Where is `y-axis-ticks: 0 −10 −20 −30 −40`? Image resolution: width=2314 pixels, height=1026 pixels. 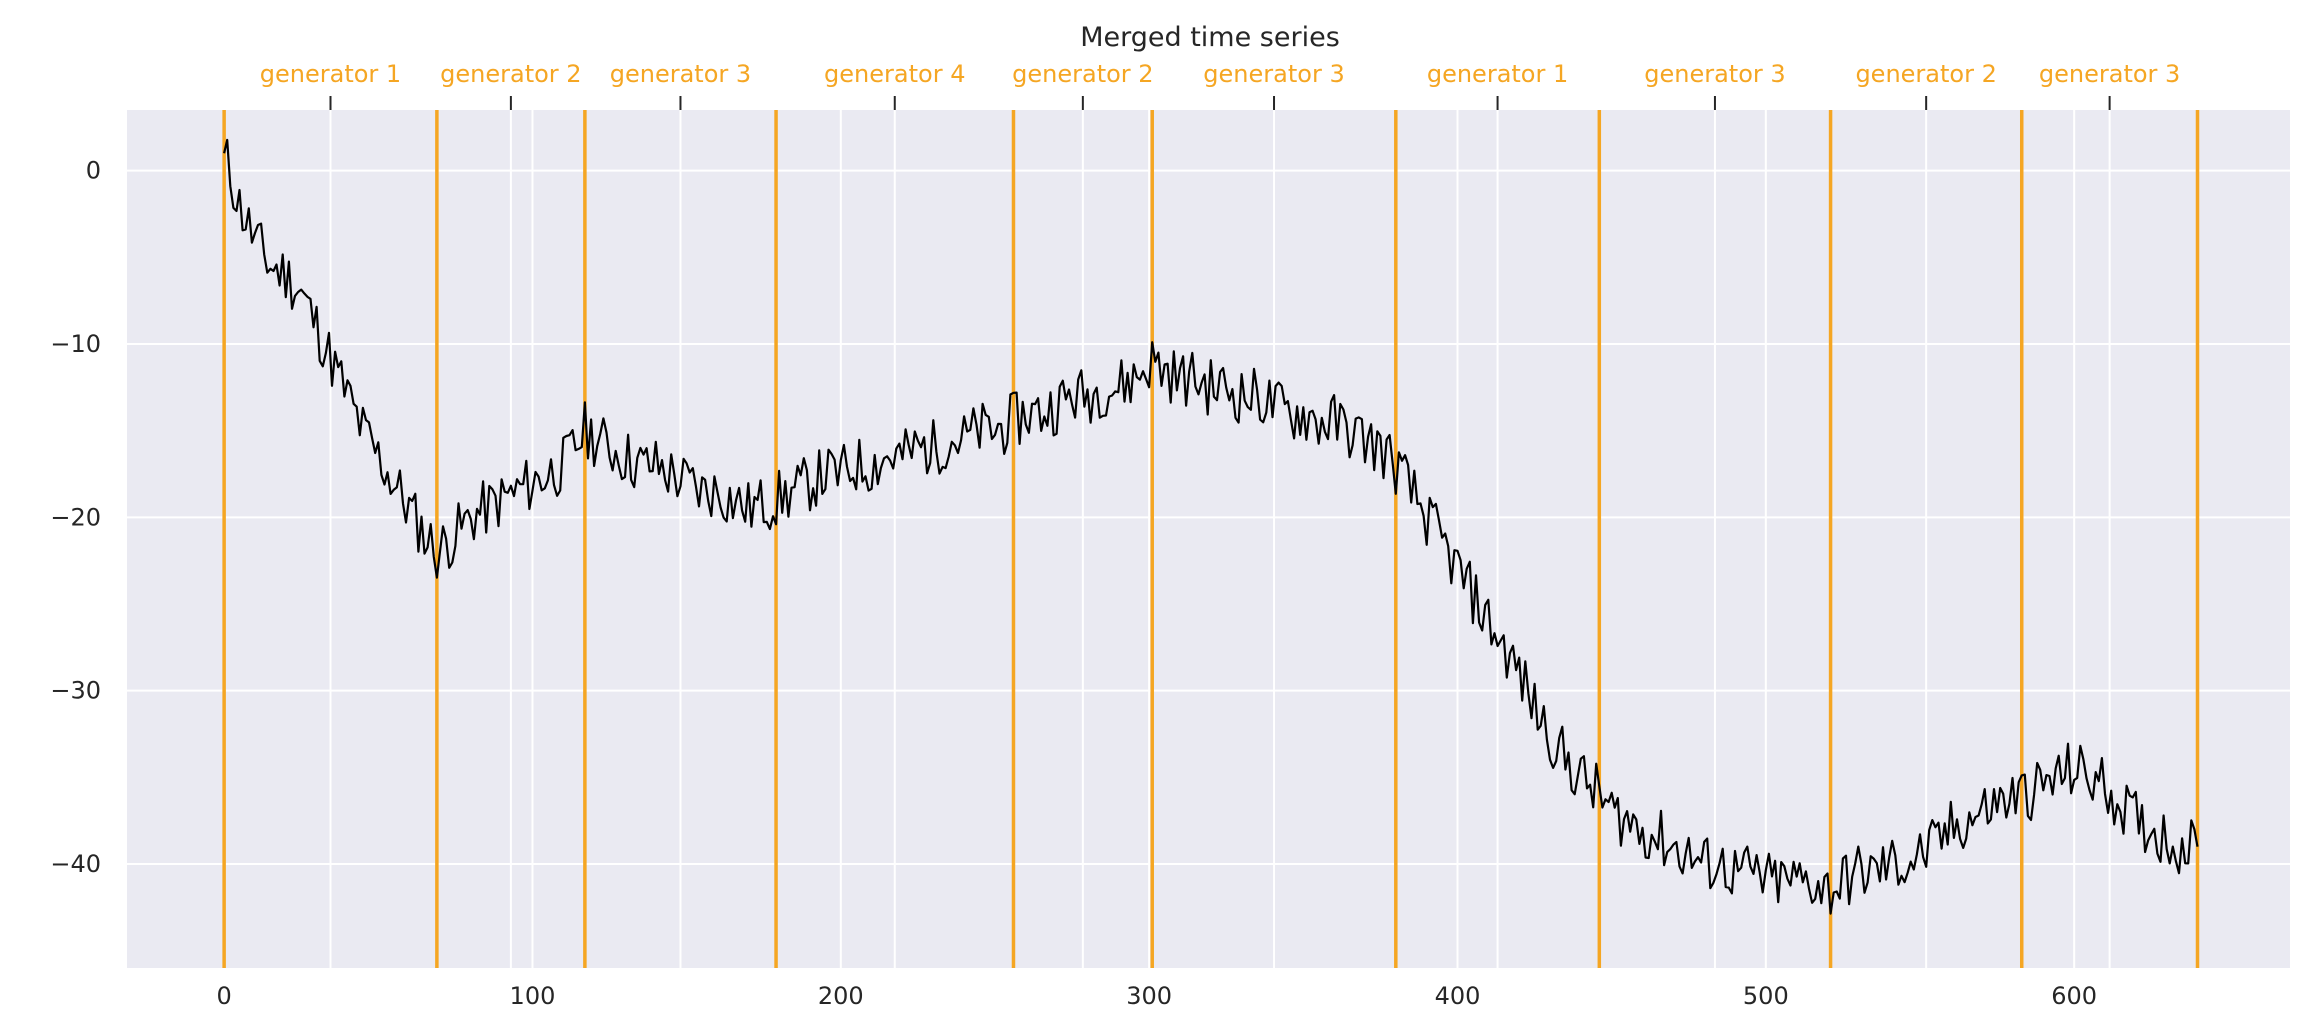
y-axis-ticks: 0 −10 −20 −30 −40 is located at coordinates (75, 517).